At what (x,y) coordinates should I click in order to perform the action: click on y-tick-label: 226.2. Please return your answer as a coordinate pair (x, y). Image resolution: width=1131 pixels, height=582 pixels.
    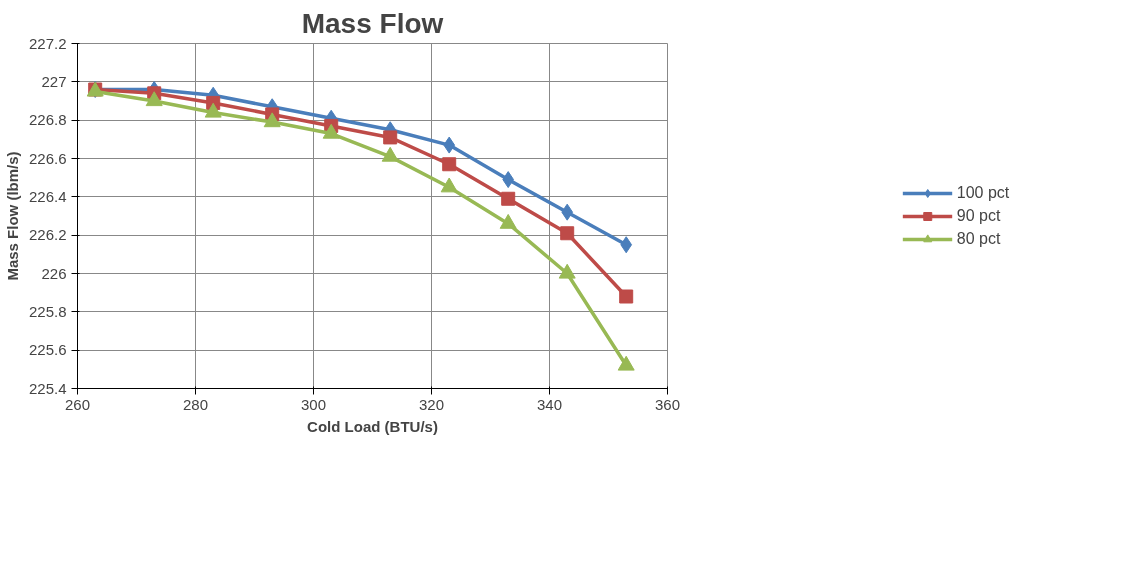
    Looking at the image, I should click on (47, 235).